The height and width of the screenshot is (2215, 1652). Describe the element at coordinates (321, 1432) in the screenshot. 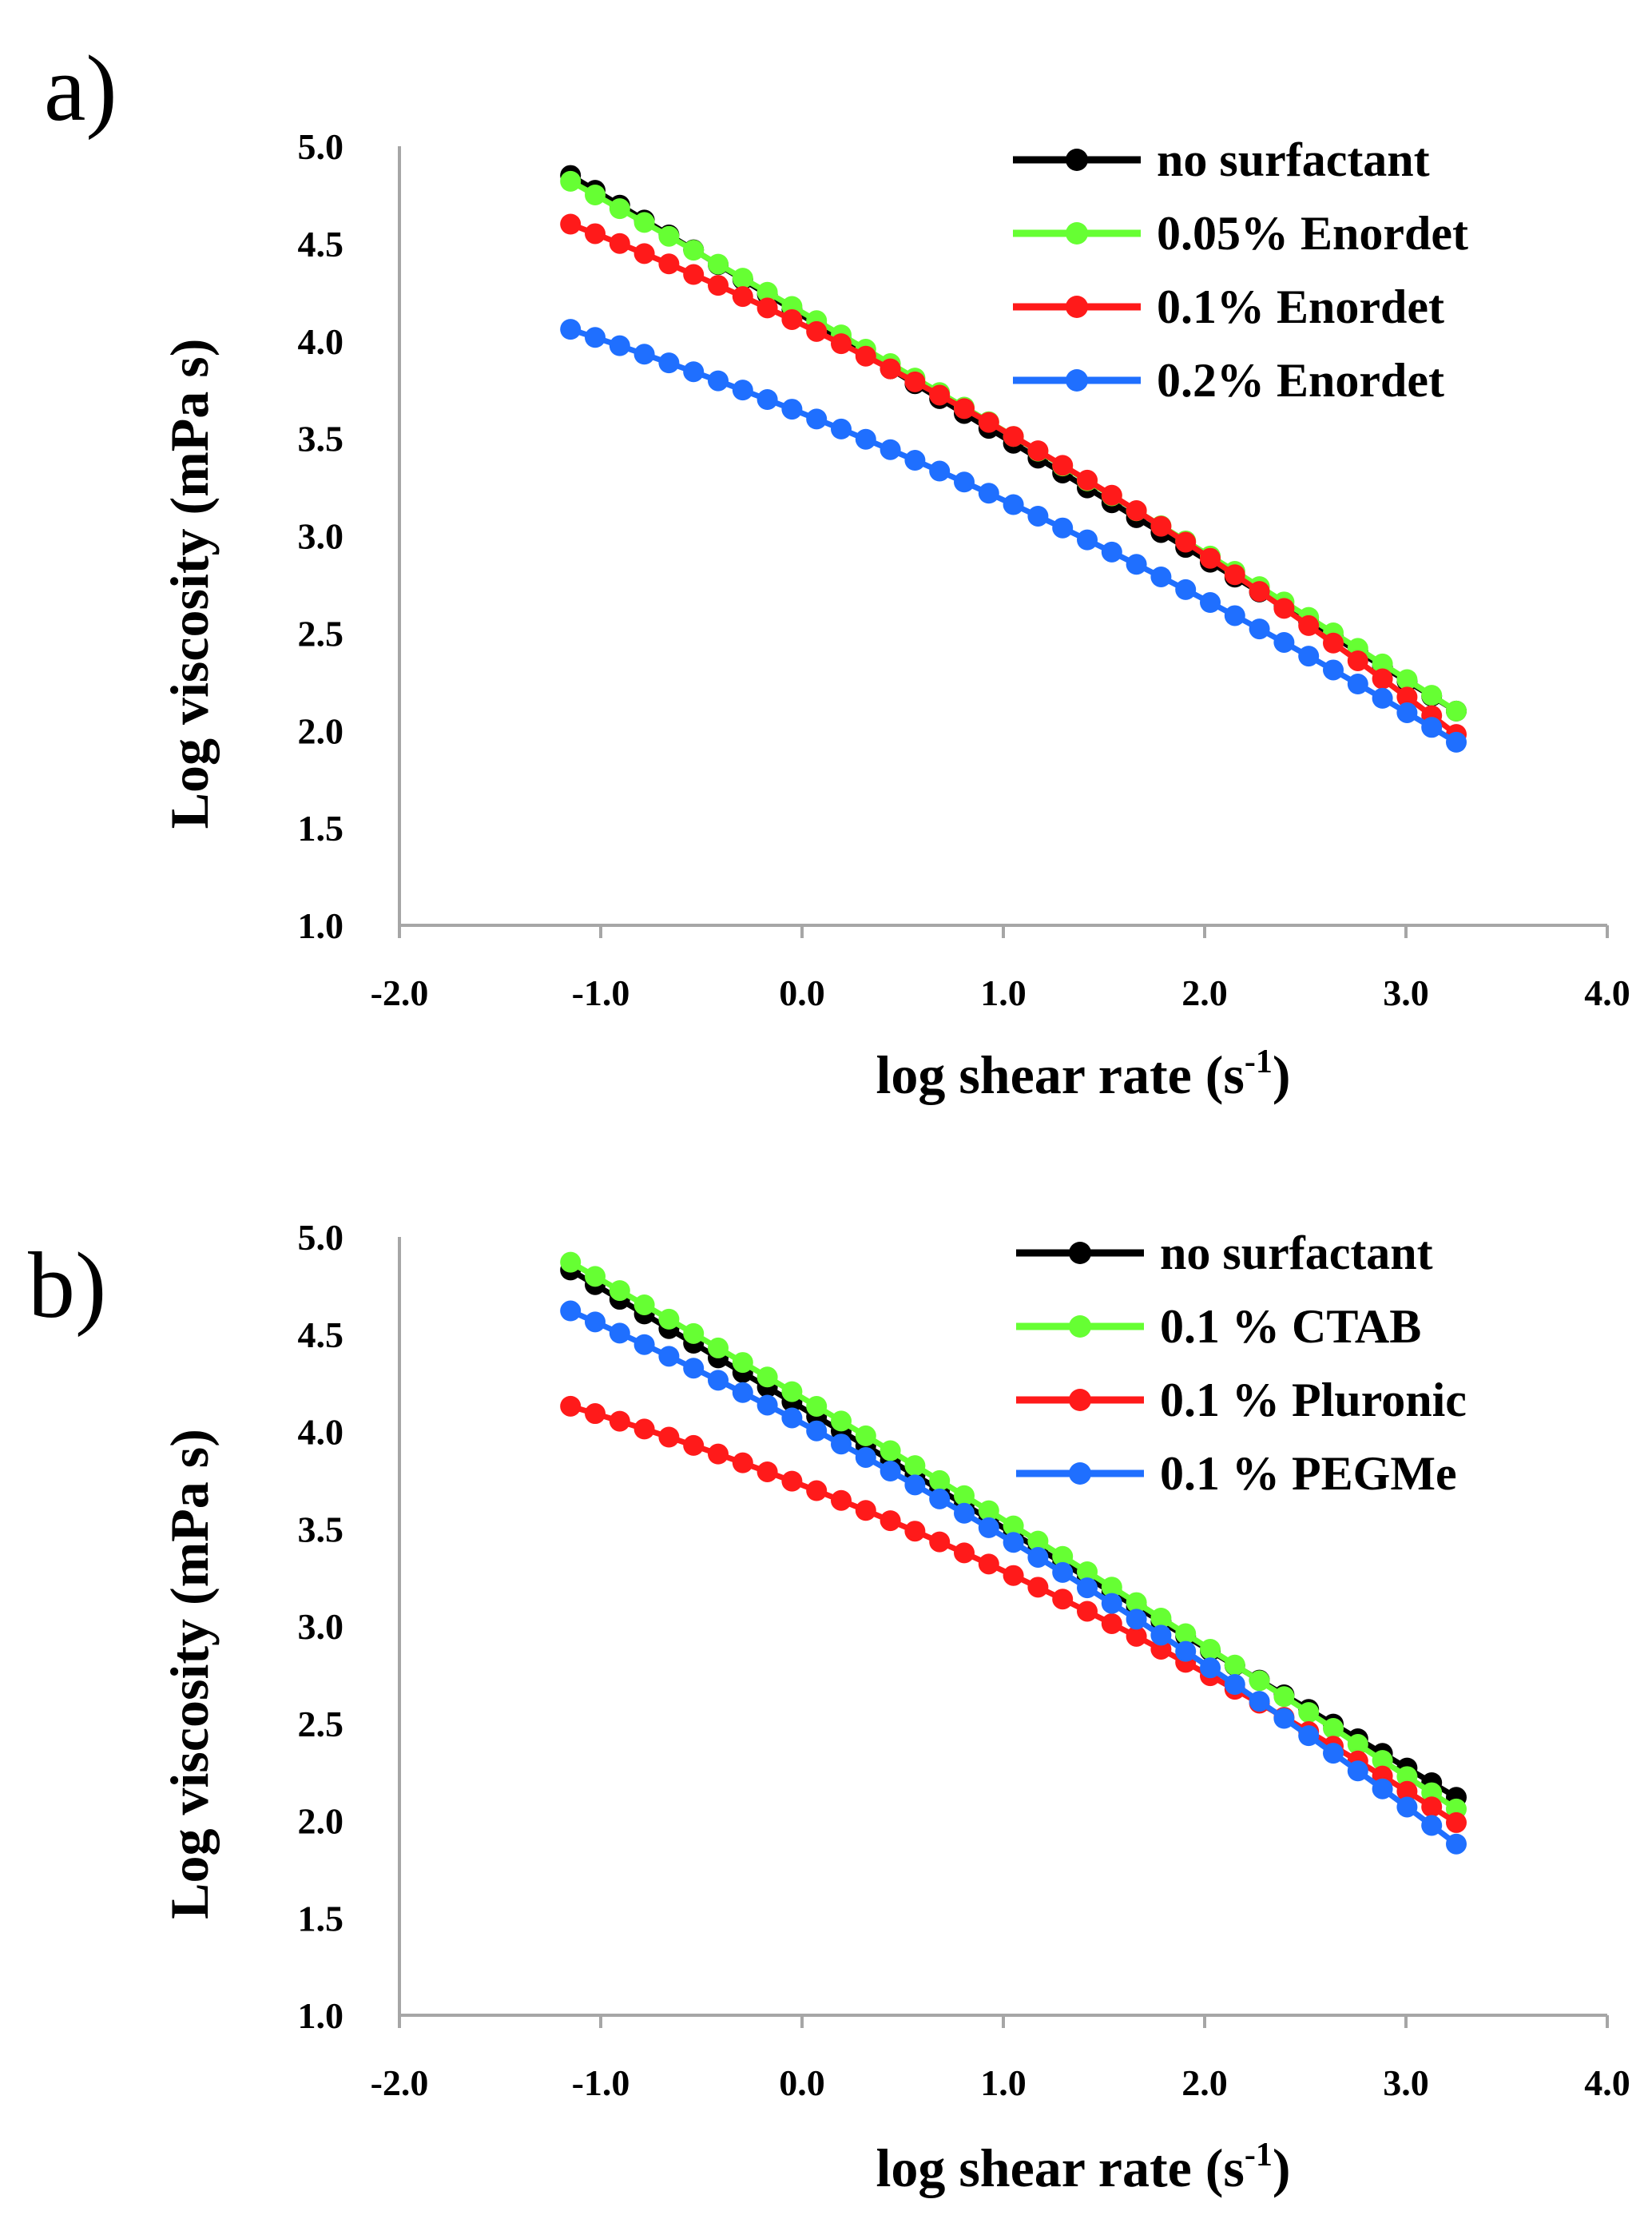

I see `y-tick-label: 4.0` at that location.